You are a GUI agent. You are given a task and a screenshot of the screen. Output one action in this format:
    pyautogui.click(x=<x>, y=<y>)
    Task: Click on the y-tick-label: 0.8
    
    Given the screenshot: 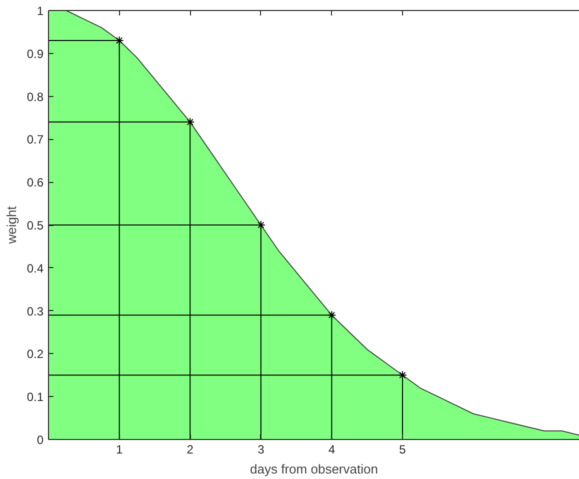 What is the action you would take?
    pyautogui.click(x=35, y=97)
    